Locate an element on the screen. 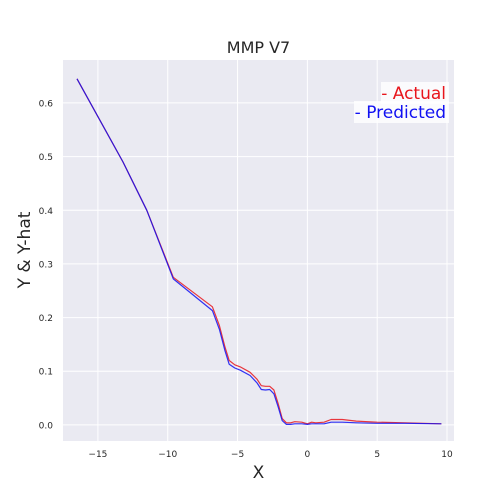 This screenshot has height=504, width=504. legend-label-actual: - Actual is located at coordinates (413, 94).